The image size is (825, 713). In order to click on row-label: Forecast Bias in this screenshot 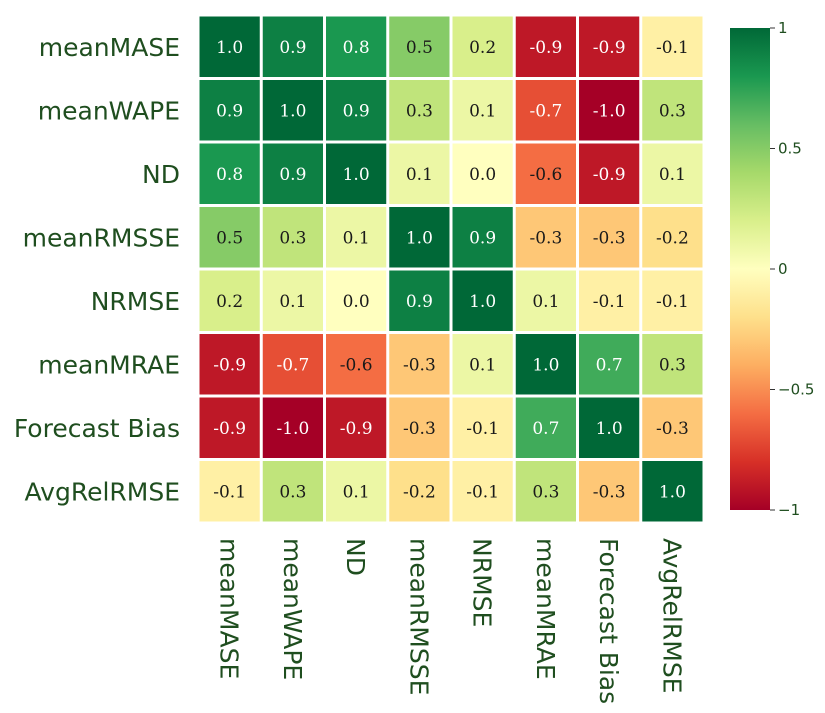, I will do `click(97, 428)`.